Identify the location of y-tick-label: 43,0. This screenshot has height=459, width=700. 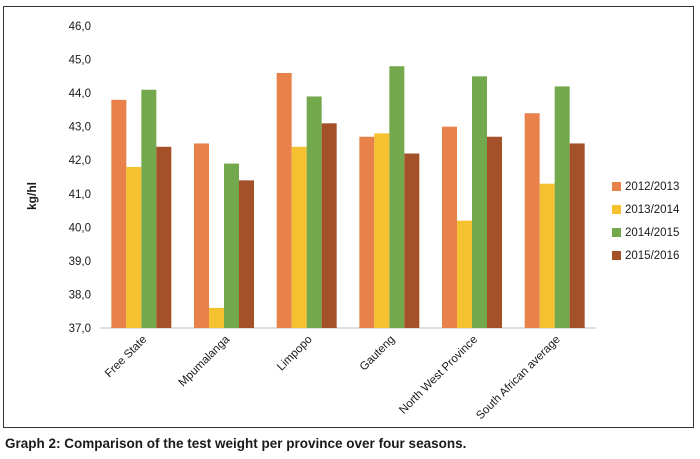
(80, 128).